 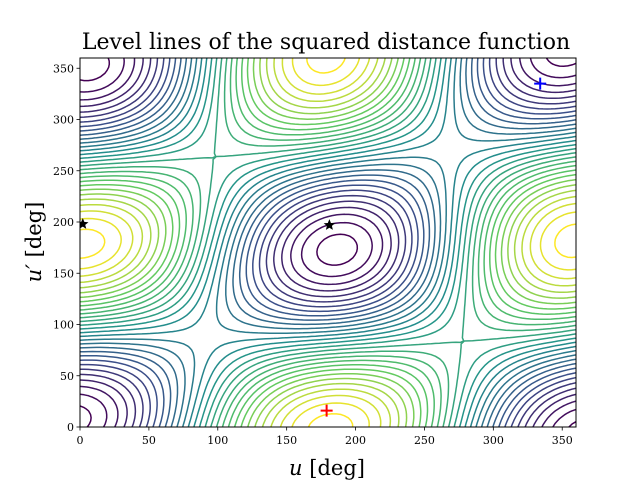 I want to click on svg-text: u [deg], so click(x=327, y=468).